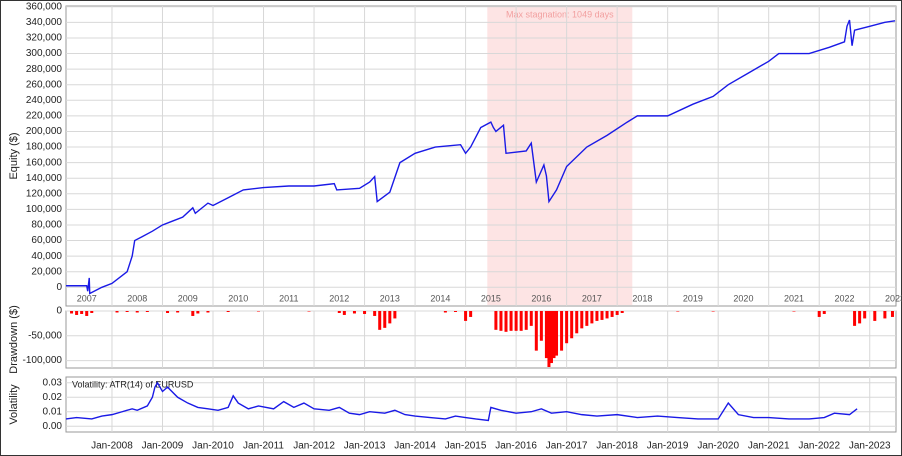  What do you see at coordinates (213, 446) in the screenshot?
I see `x-tick-label: Jan-2010` at bounding box center [213, 446].